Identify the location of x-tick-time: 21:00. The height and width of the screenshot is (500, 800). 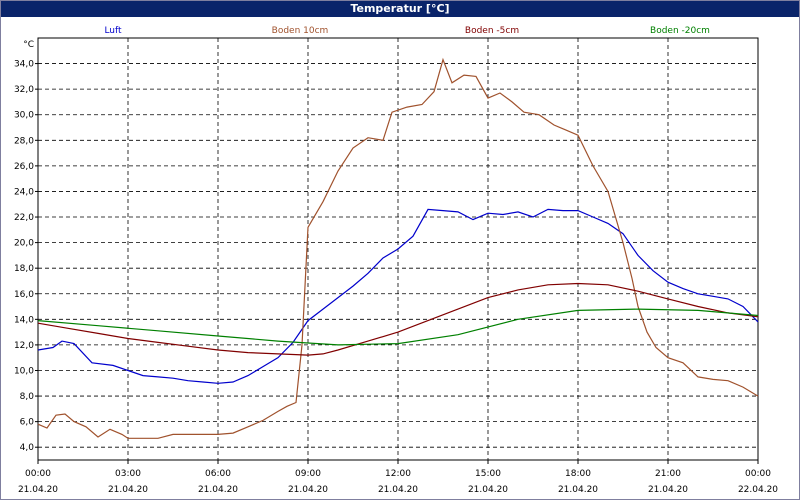
(668, 474).